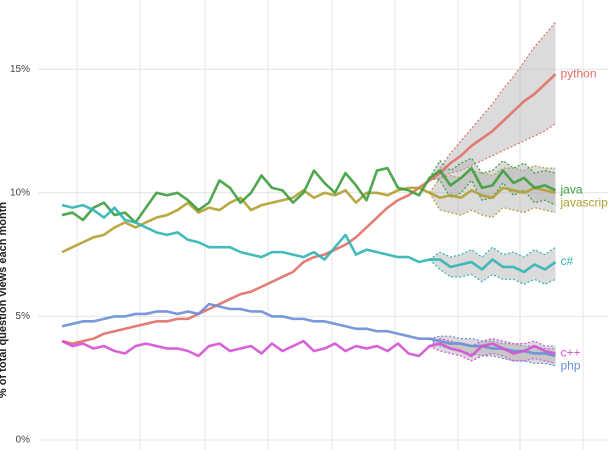 This screenshot has height=450, width=608. I want to click on series-label: c++, so click(571, 353).